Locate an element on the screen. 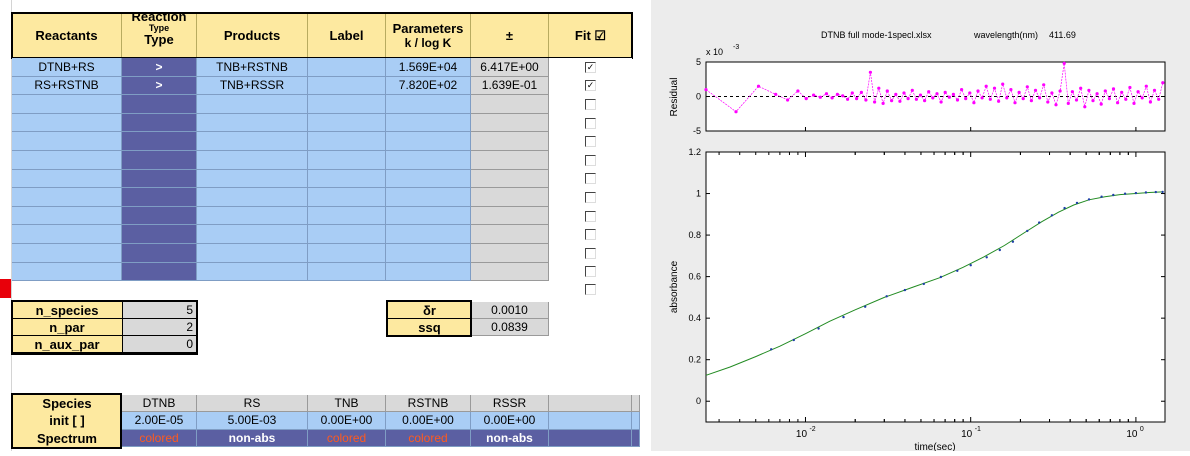  fit-cell: ✓ is located at coordinates (590, 86).